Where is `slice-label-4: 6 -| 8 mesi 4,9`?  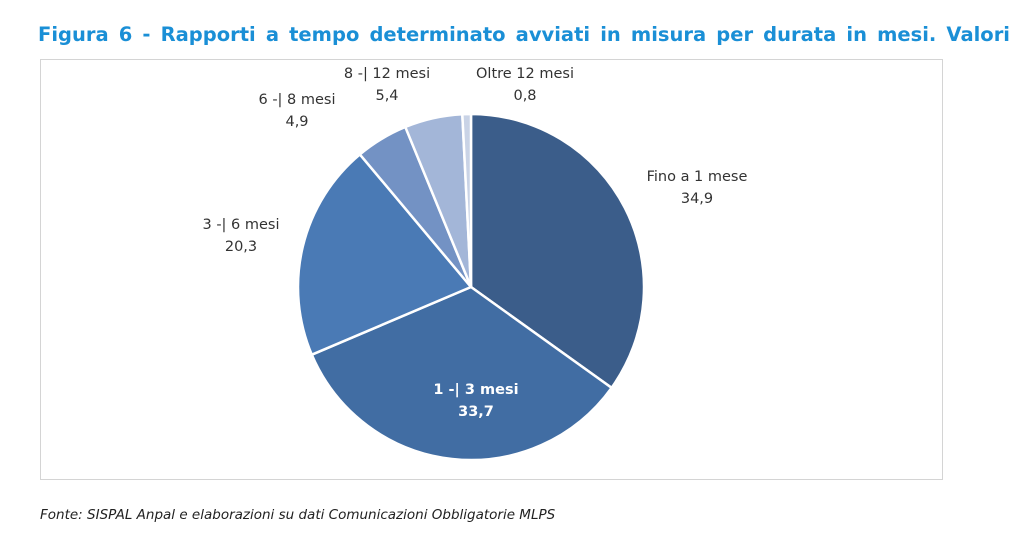
slice-label-4: 6 -| 8 mesi 4,9 is located at coordinates (296, 111).